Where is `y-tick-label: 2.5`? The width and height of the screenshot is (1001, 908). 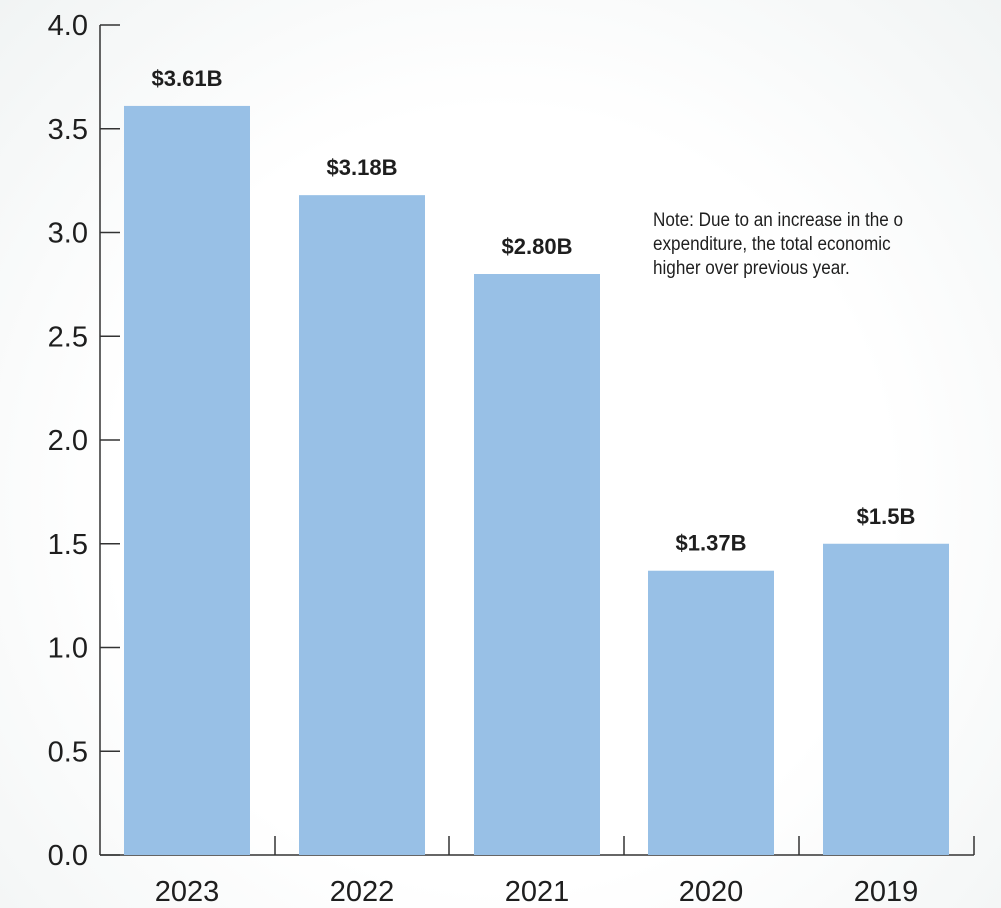
y-tick-label: 2.5 is located at coordinates (68, 337).